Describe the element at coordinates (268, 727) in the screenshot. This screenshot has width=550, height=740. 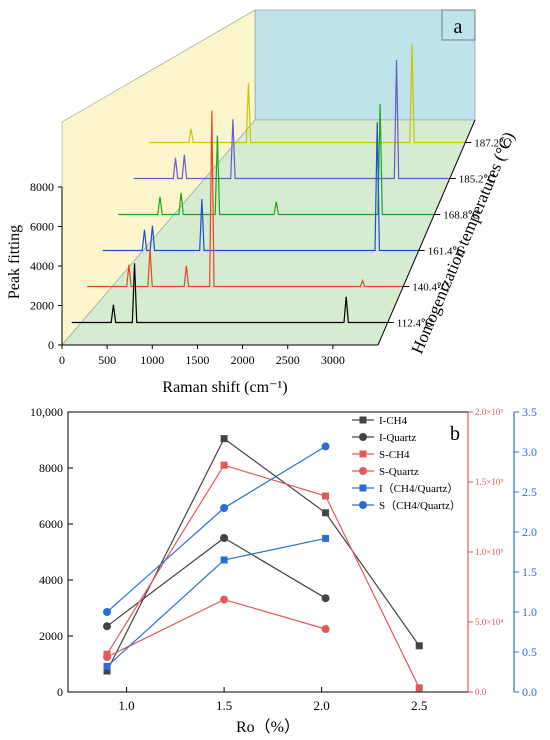
I see `panel-b-x-axis-title: Ro（%）` at that location.